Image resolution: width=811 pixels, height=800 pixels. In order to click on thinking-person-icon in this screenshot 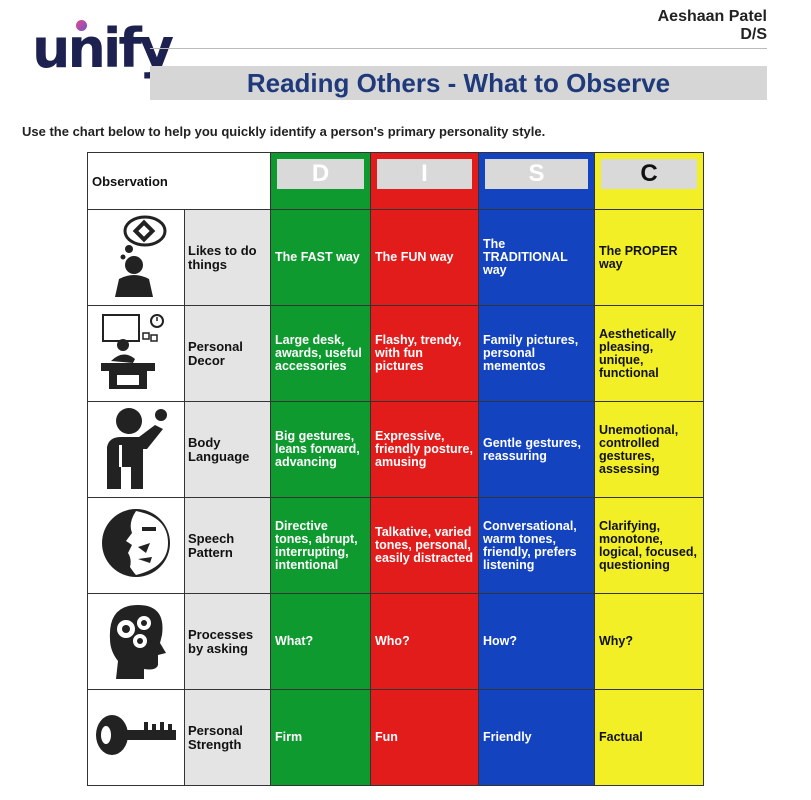, I will do `click(136, 257)`.